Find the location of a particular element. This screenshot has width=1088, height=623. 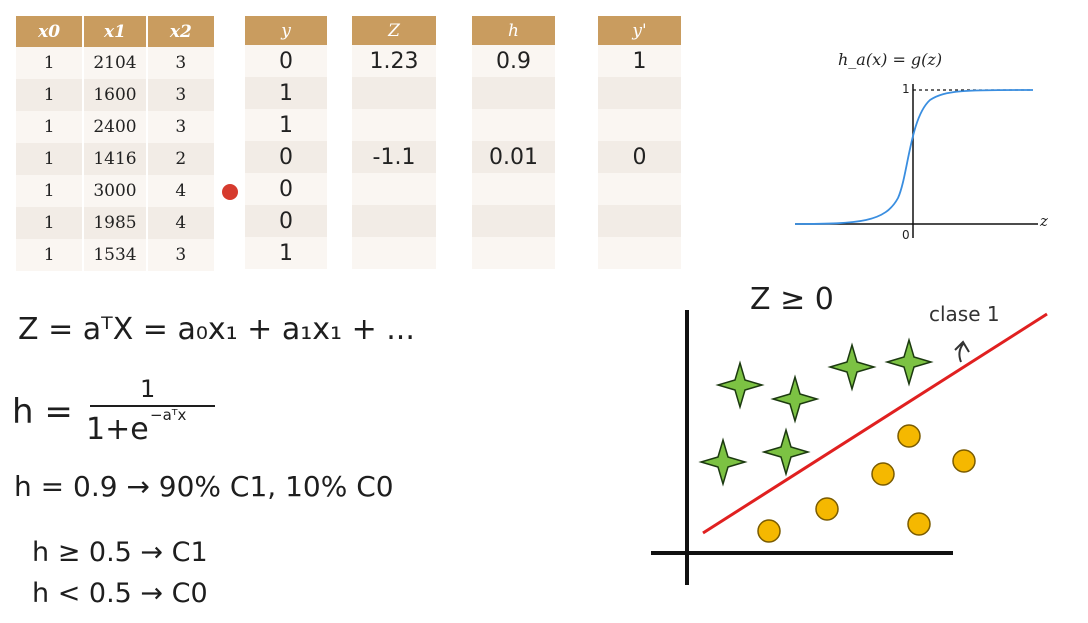

note-fraction-den: 1+e is located at coordinates (117, 429).